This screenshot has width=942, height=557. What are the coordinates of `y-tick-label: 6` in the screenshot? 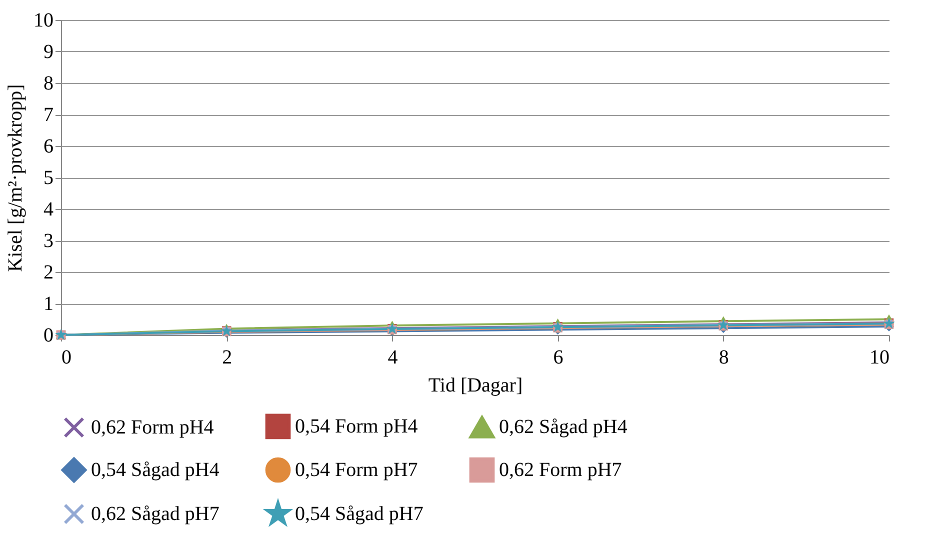 It's located at (49, 147).